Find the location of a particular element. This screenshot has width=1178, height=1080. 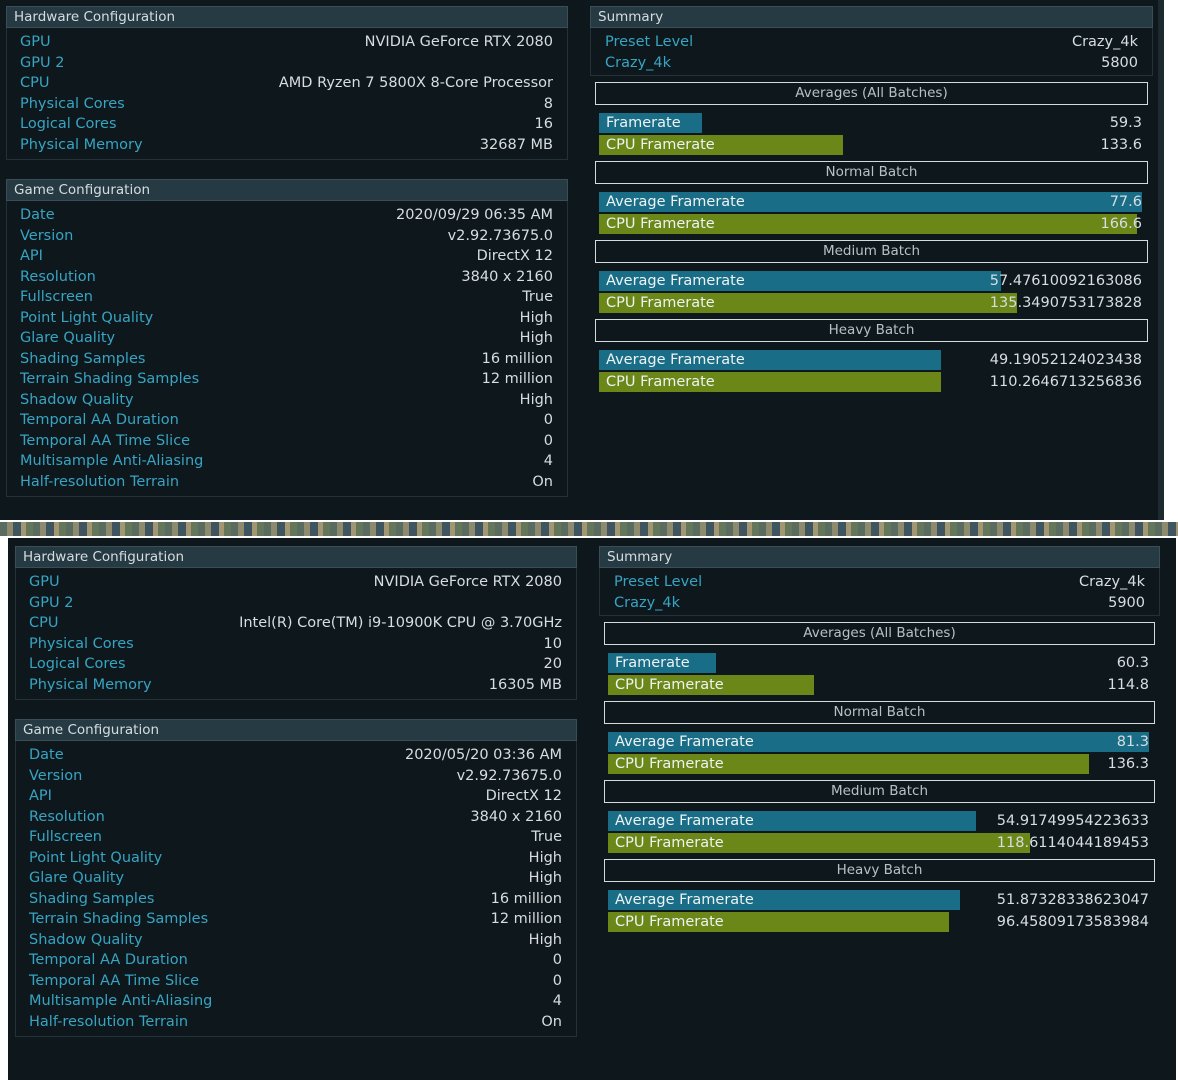

config-row: Date 2020/05/20 03:36 AM is located at coordinates (295, 755).